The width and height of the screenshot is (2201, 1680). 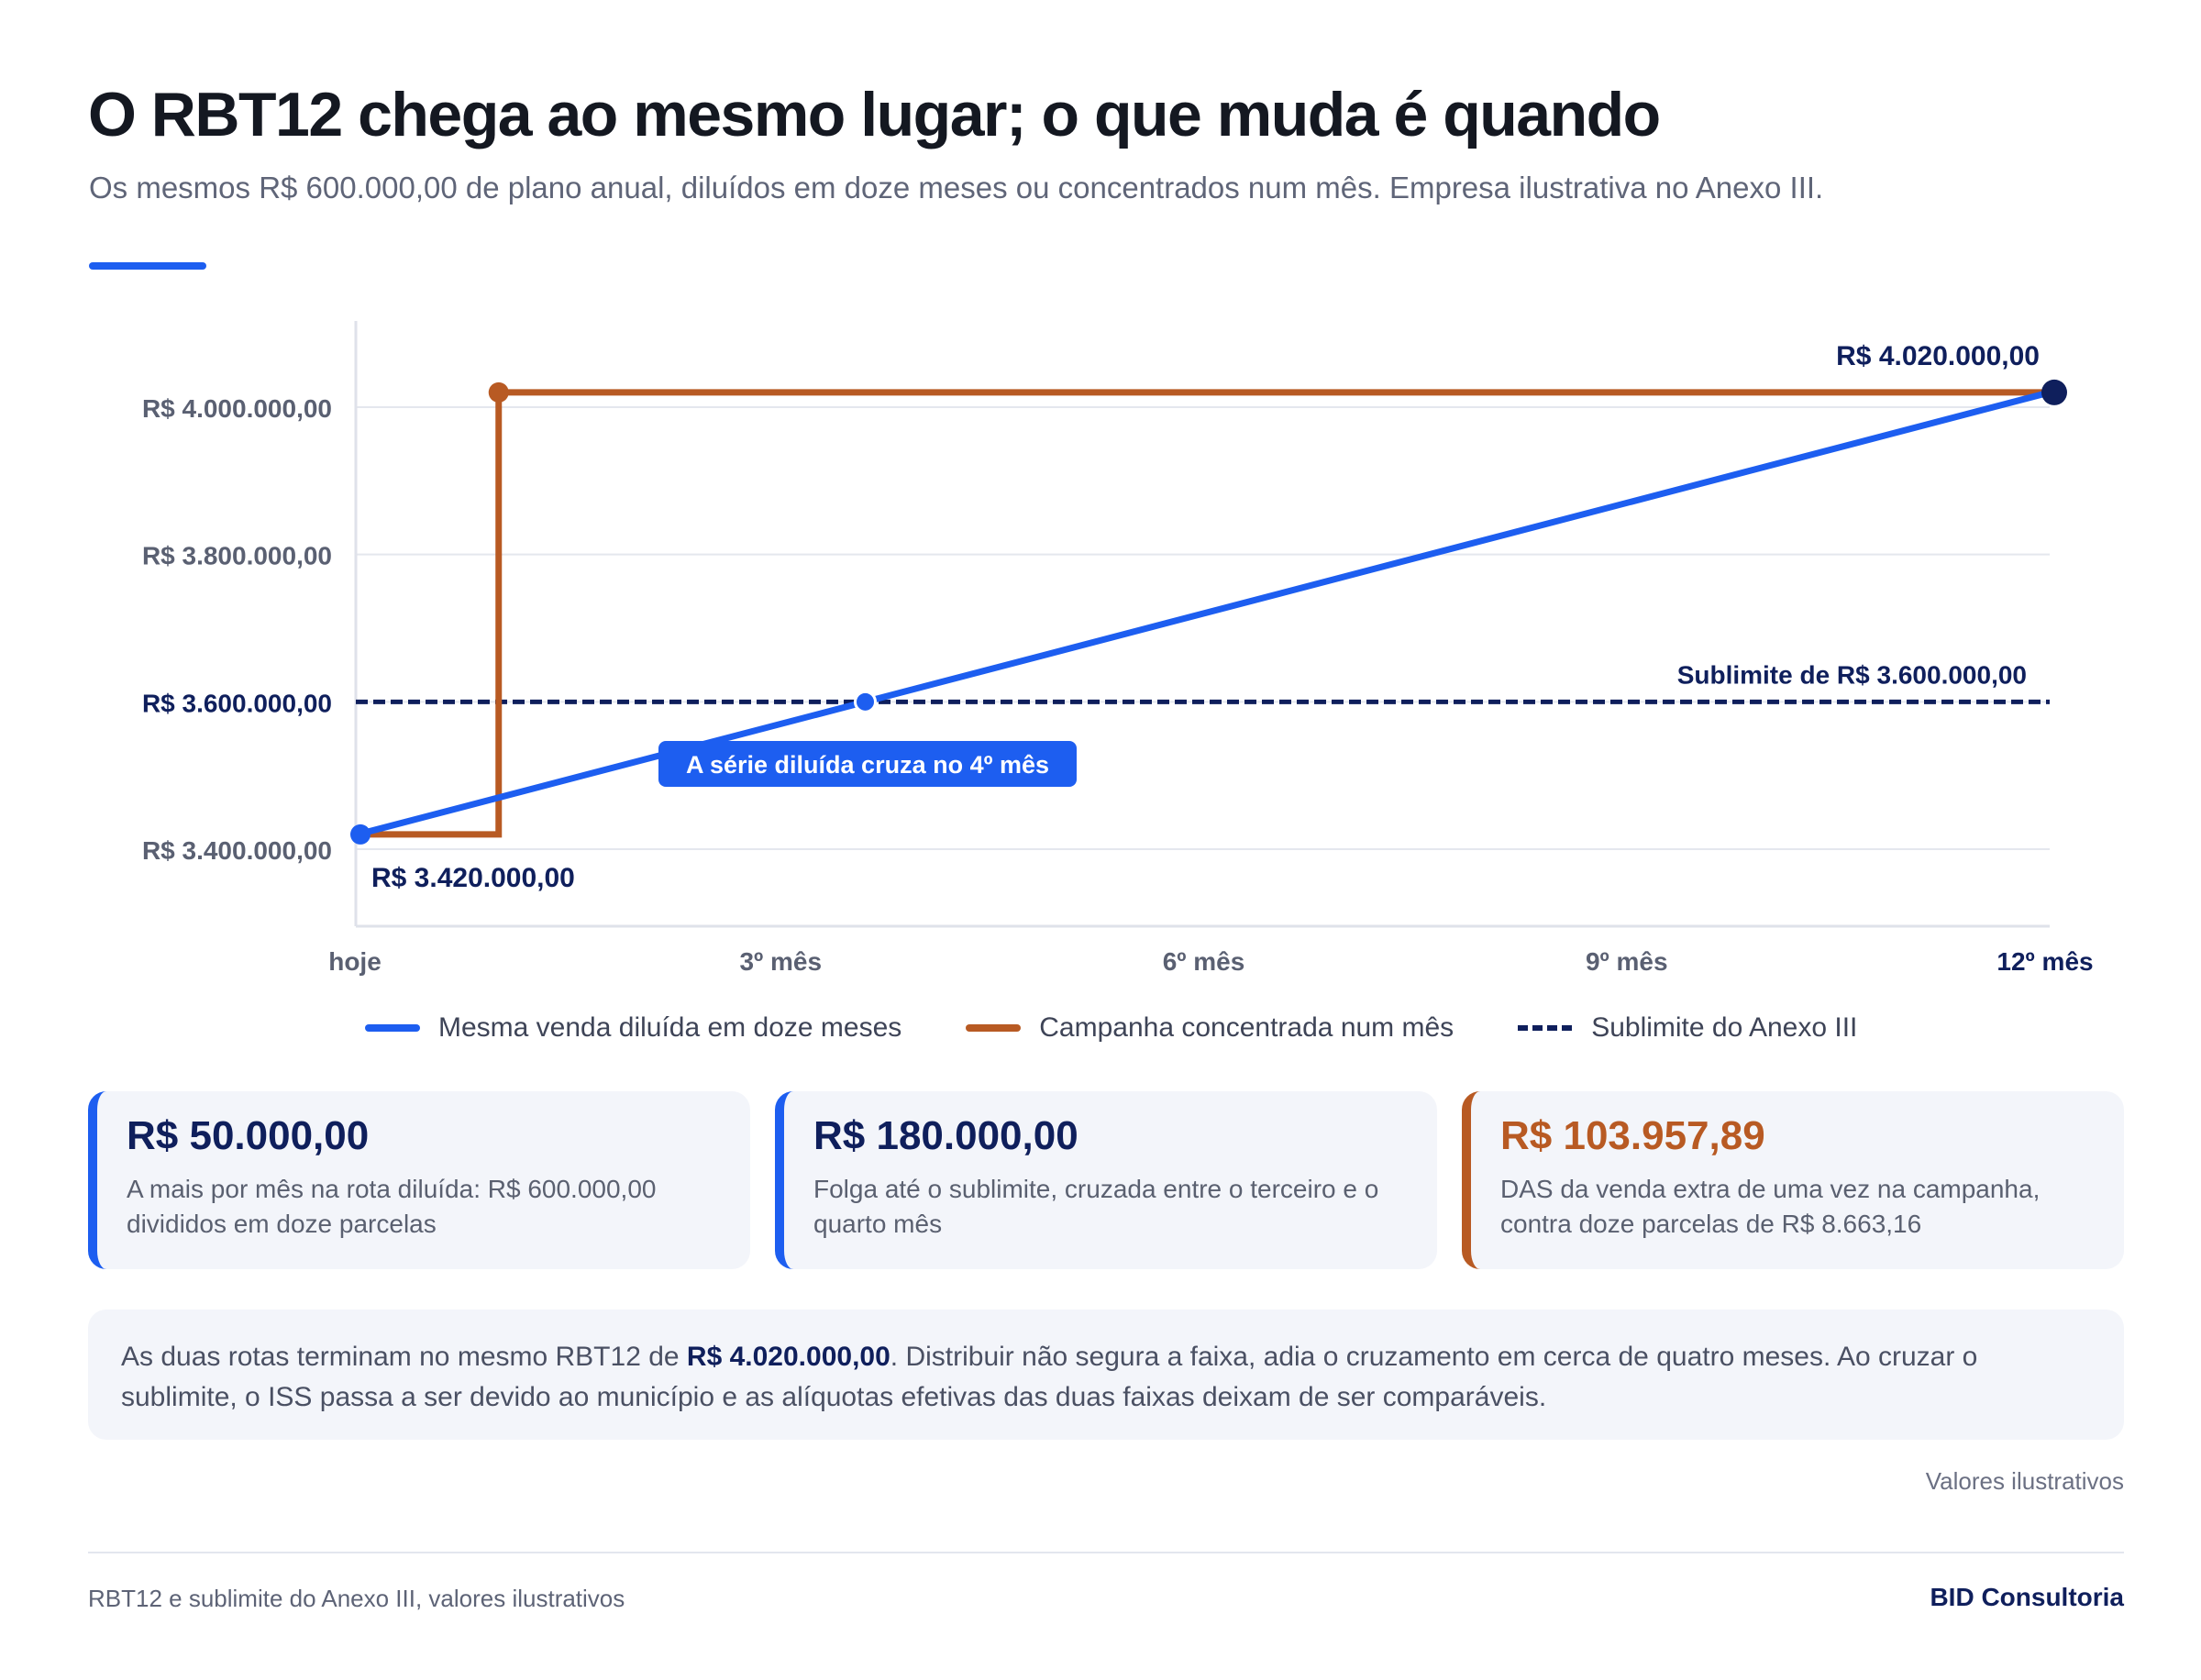 I want to click on y-tick-label: R$ 3.600.000,00, so click(x=237, y=703).